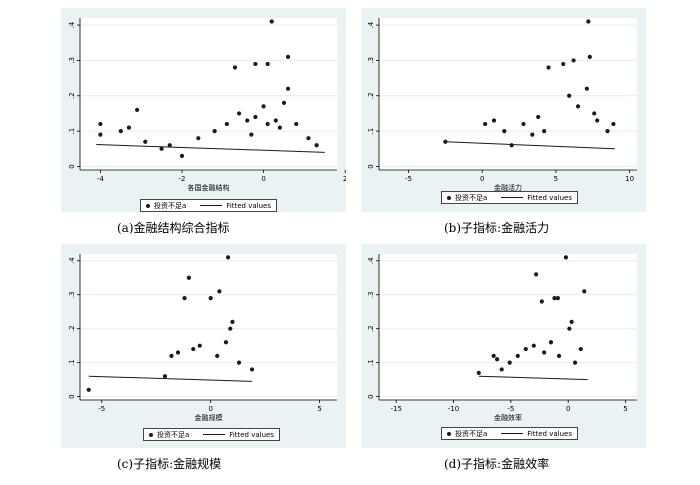  What do you see at coordinates (508, 187) in the screenshot?
I see `x-axis-label: 金融活力` at bounding box center [508, 187].